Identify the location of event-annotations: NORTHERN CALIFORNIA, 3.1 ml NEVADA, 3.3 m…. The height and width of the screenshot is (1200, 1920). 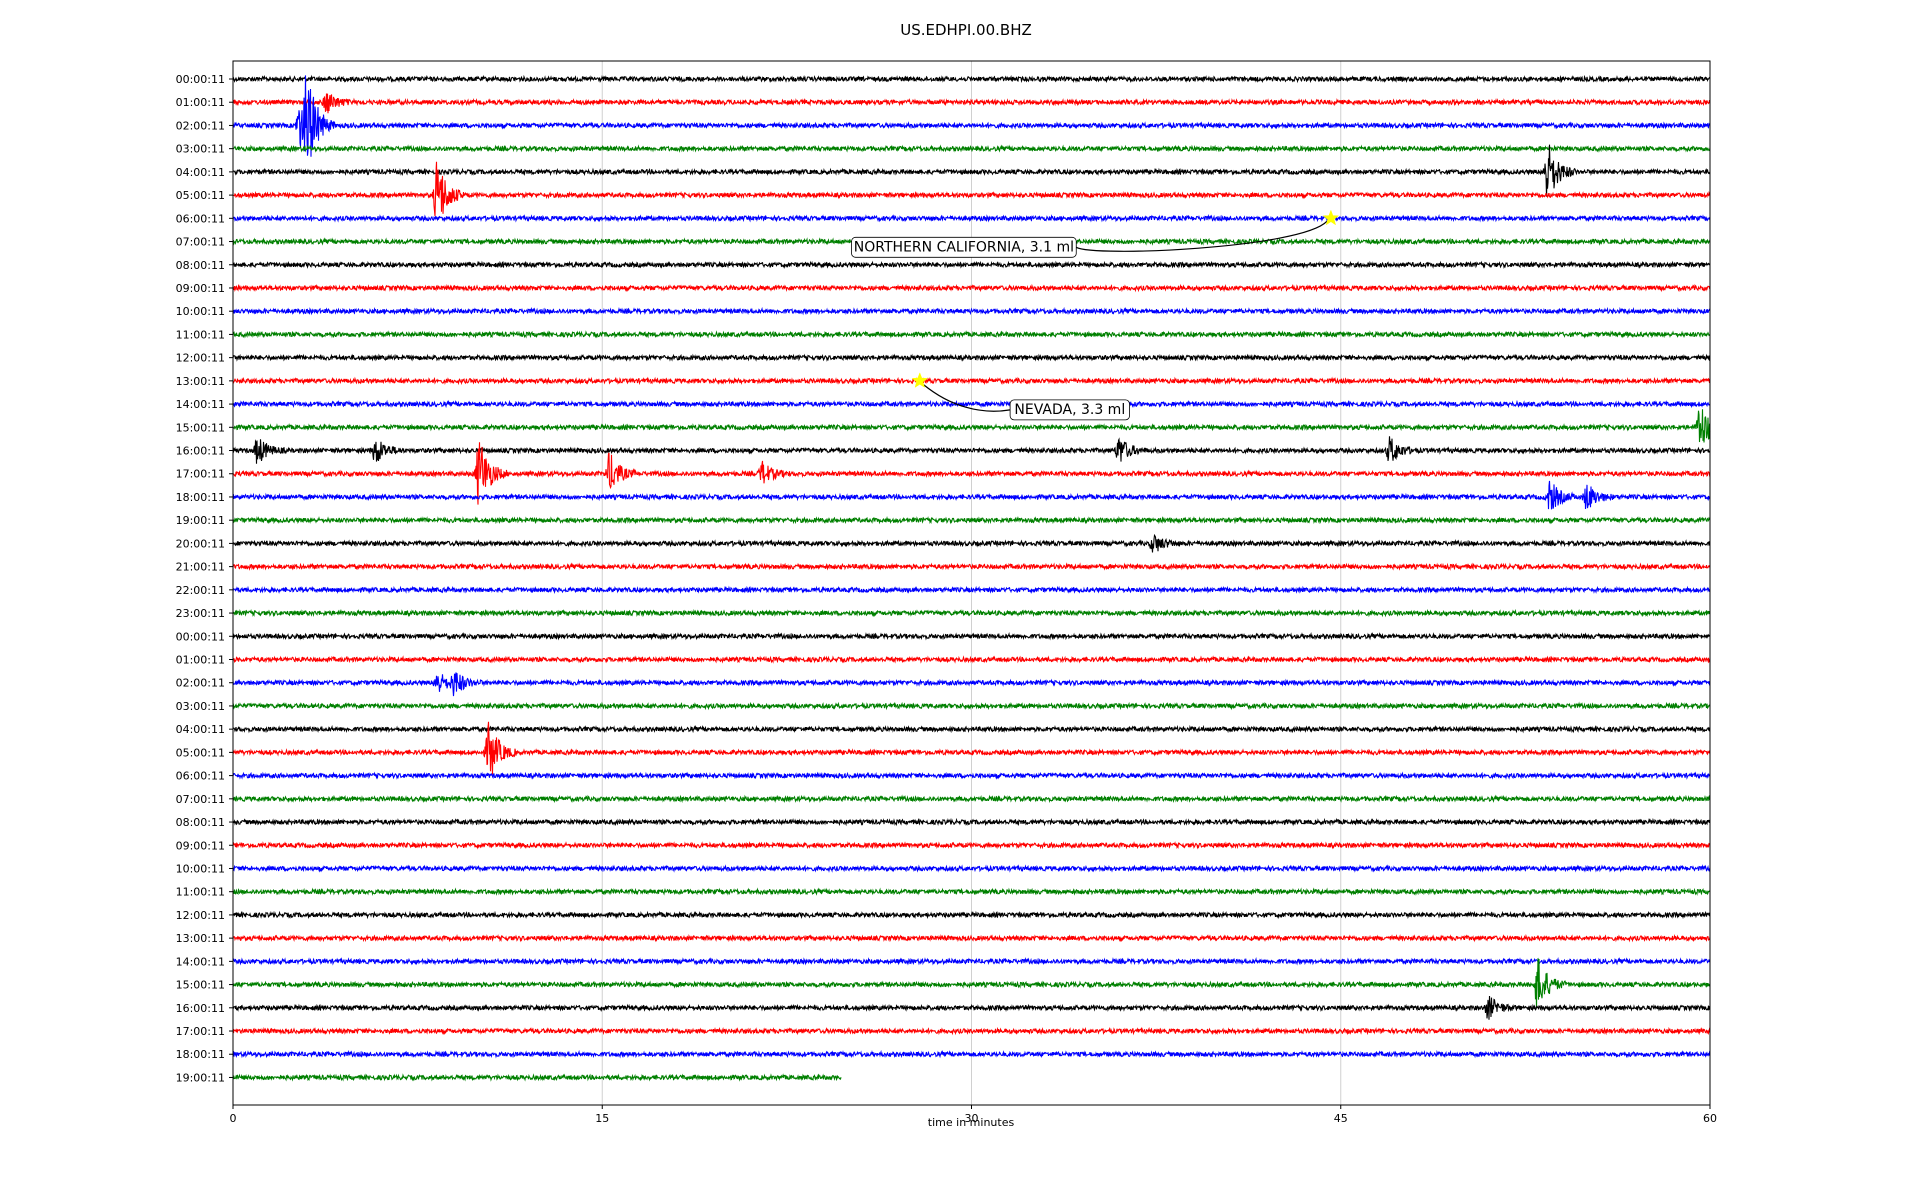
(1095, 315).